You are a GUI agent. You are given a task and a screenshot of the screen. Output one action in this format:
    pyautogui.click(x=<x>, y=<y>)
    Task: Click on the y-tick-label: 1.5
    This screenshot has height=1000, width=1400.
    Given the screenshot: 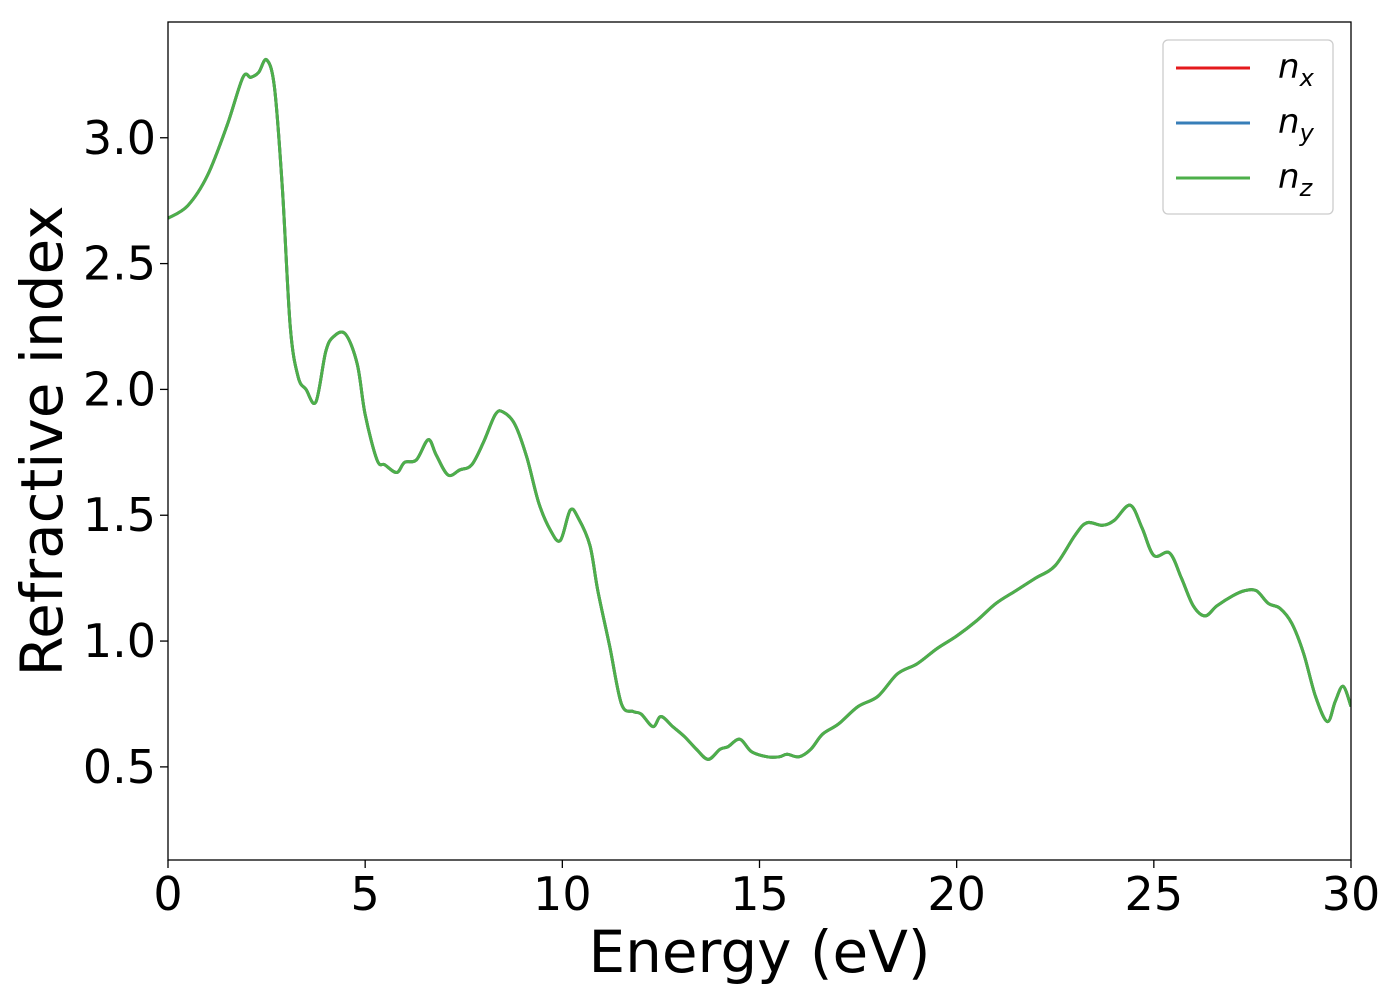 What is the action you would take?
    pyautogui.click(x=119, y=515)
    